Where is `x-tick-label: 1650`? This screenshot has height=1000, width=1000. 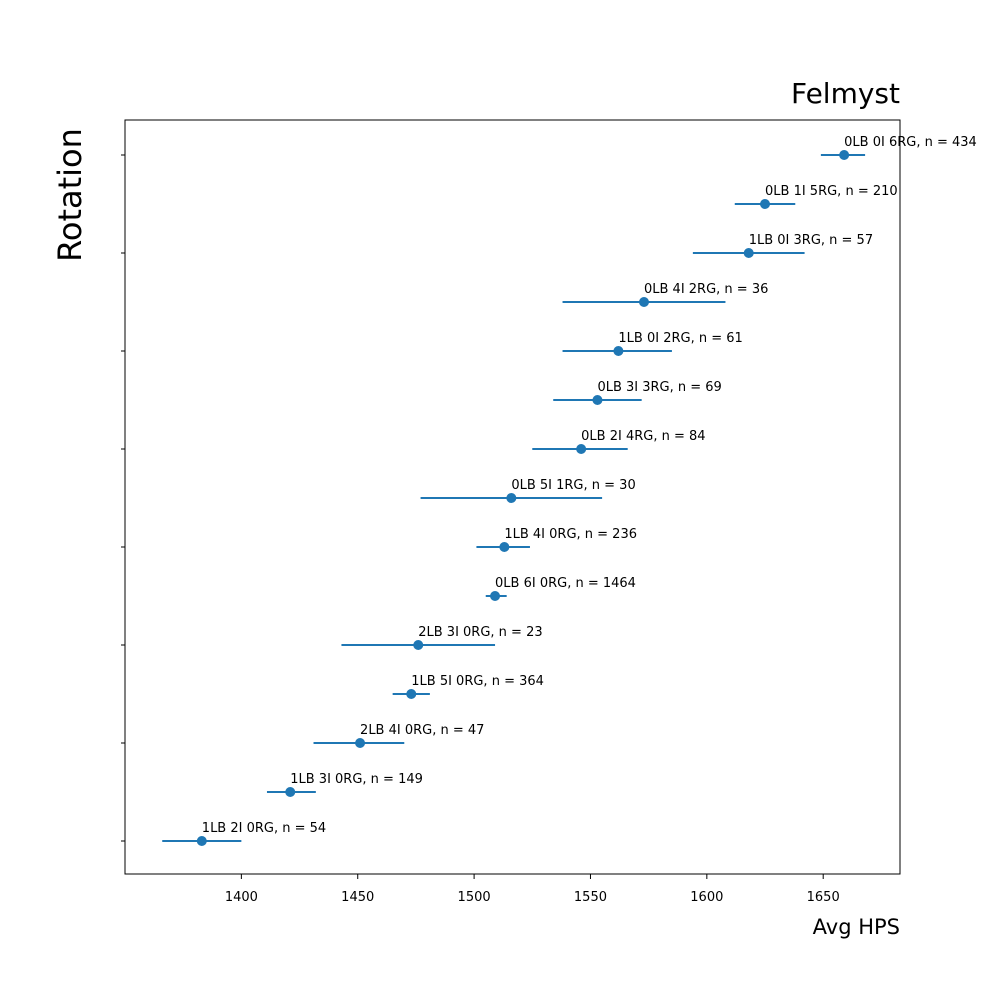
x-tick-label: 1650 is located at coordinates (823, 897).